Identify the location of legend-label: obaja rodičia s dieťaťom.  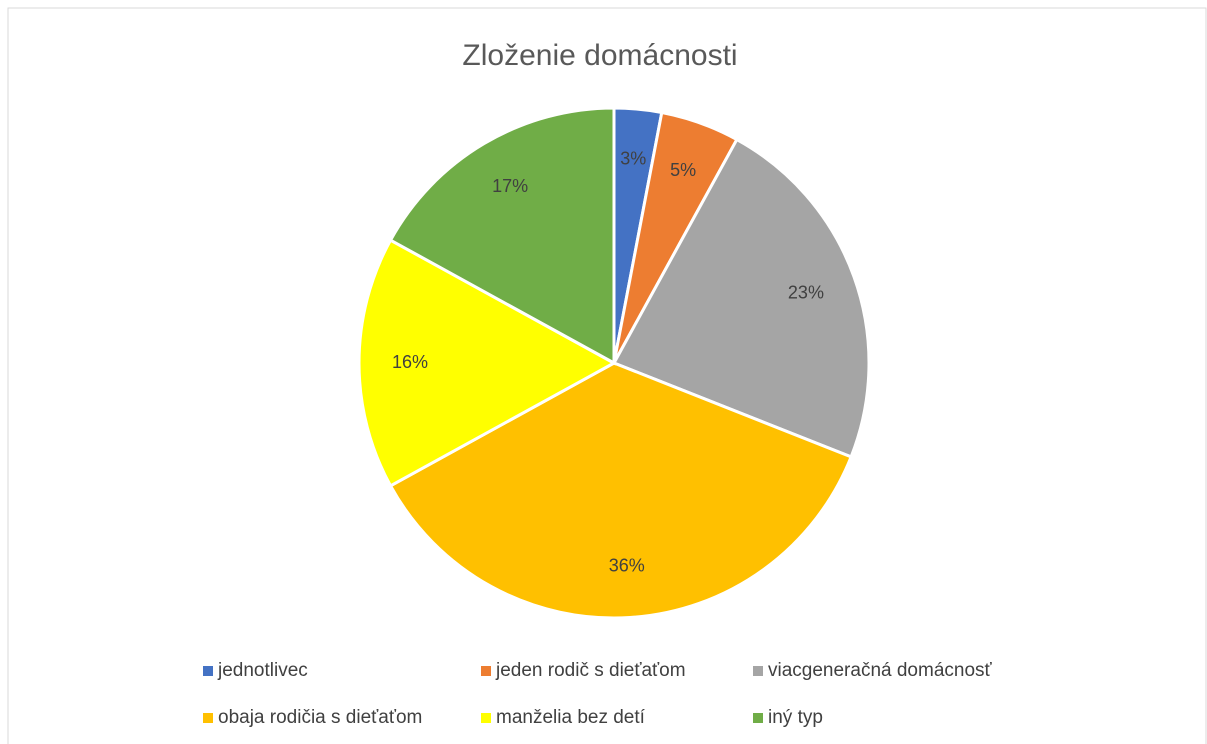
(320, 717).